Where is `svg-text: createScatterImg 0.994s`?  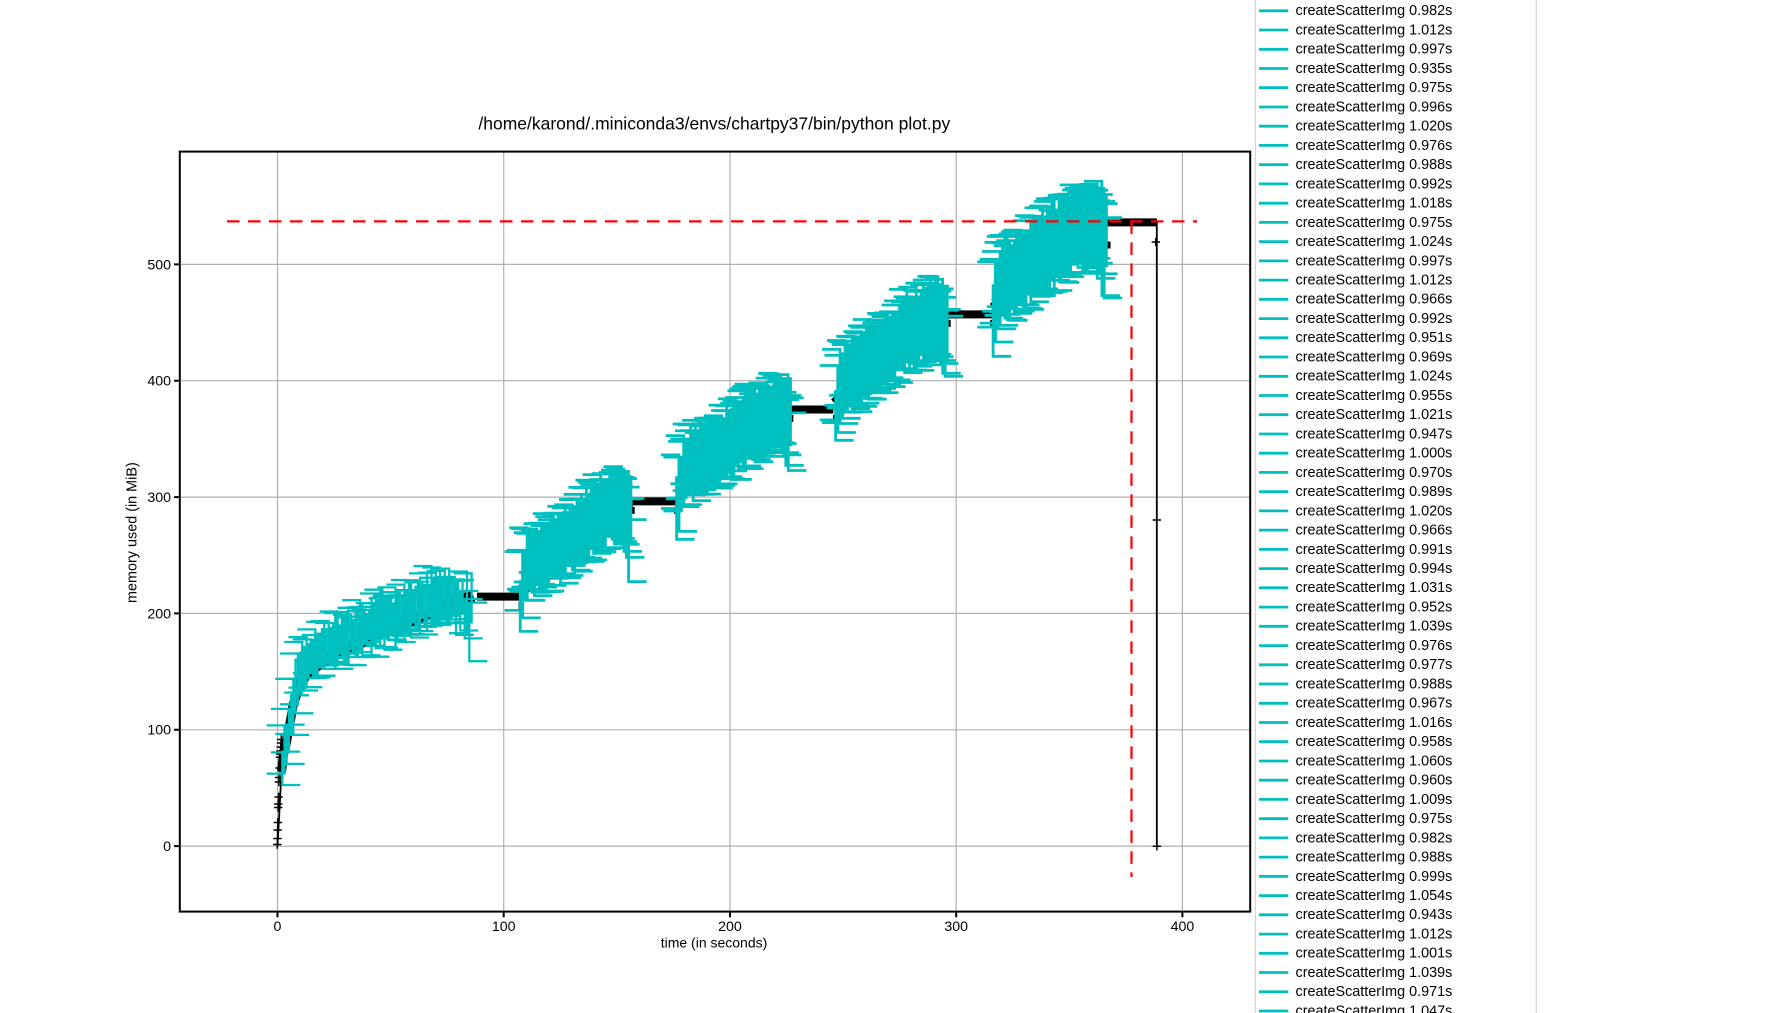 svg-text: createScatterImg 0.994s is located at coordinates (1374, 569).